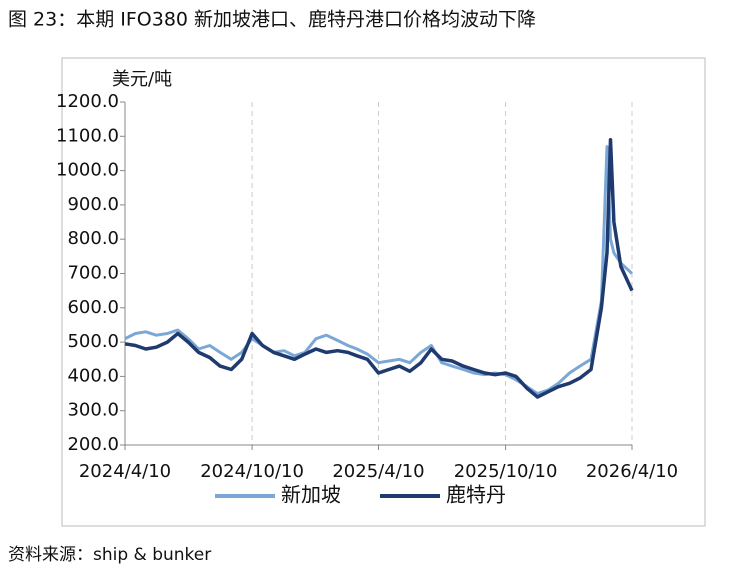 This screenshot has height=571, width=730. What do you see at coordinates (93, 341) in the screenshot?
I see `y-tick-label: 500.0` at bounding box center [93, 341].